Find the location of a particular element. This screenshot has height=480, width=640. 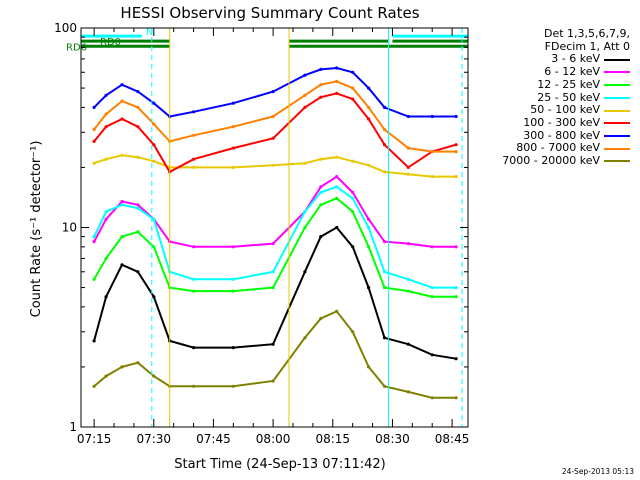

legend-label: 100 - 300 keV is located at coordinates (561, 122).